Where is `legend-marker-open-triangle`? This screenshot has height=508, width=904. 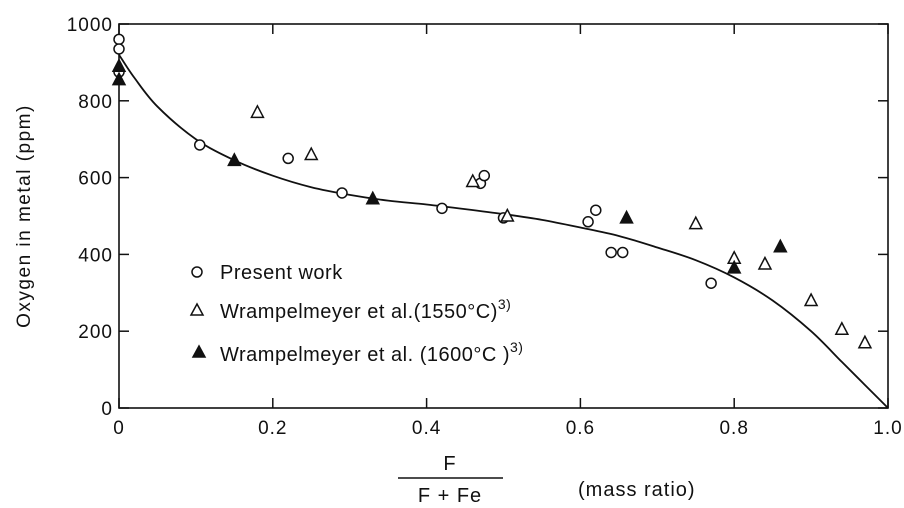
legend-marker-open-triangle is located at coordinates (197, 309).